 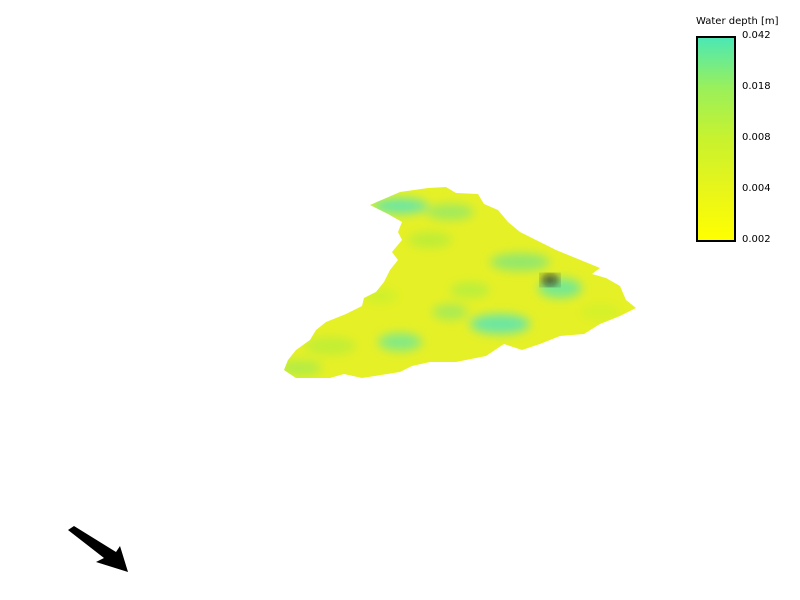 I want to click on terrain-outline, so click(x=460, y=282).